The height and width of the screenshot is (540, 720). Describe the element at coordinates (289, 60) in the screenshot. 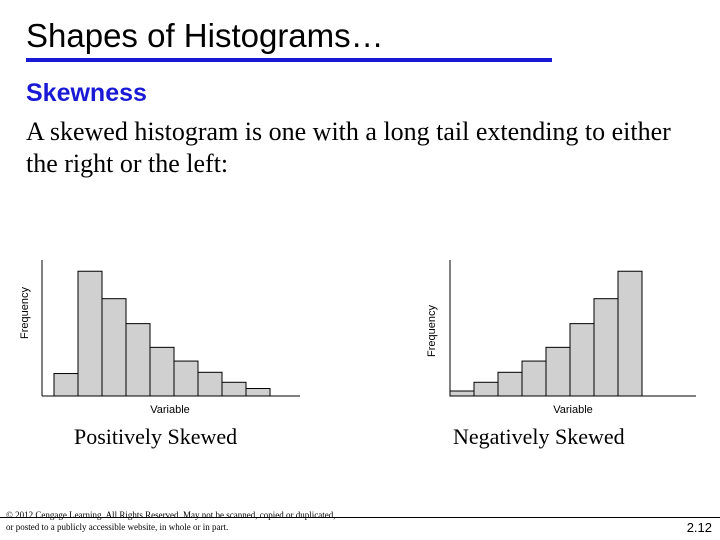

I see `title-underline` at that location.